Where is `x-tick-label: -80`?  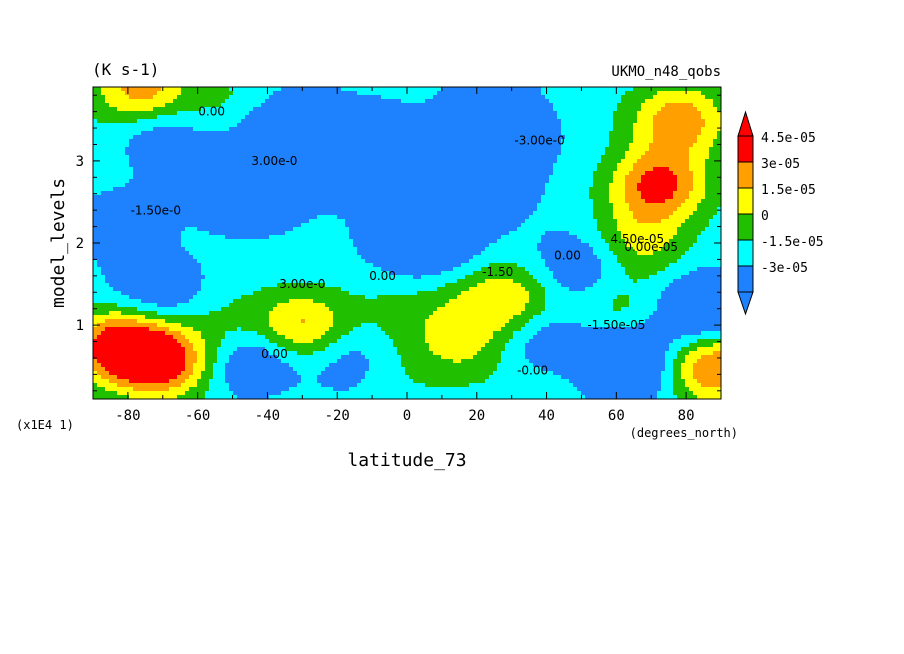 x-tick-label: -80 is located at coordinates (127, 416).